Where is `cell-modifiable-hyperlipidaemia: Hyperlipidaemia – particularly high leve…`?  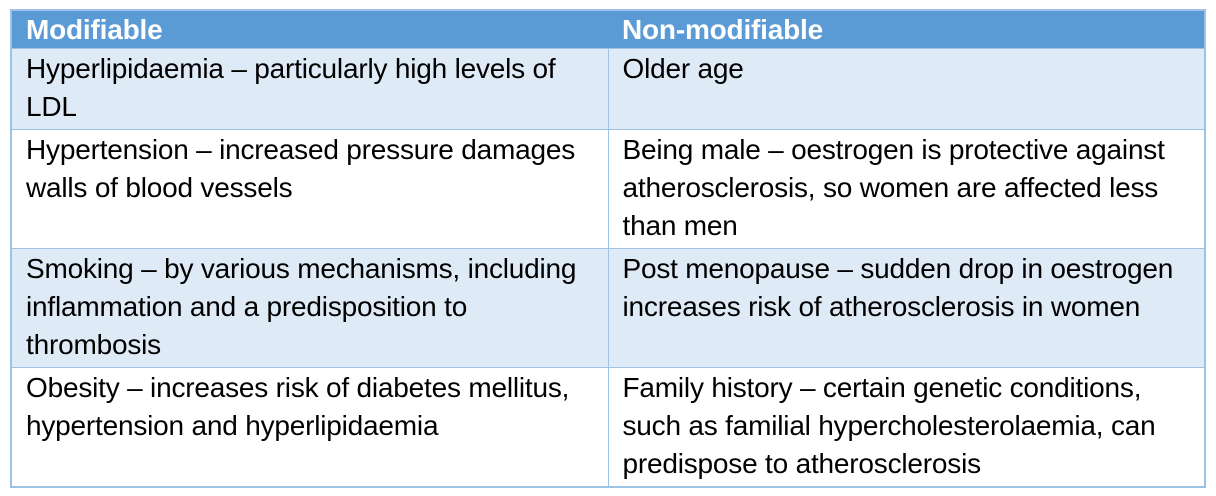 cell-modifiable-hyperlipidaemia: Hyperlipidaemia – particularly high leve… is located at coordinates (309, 89).